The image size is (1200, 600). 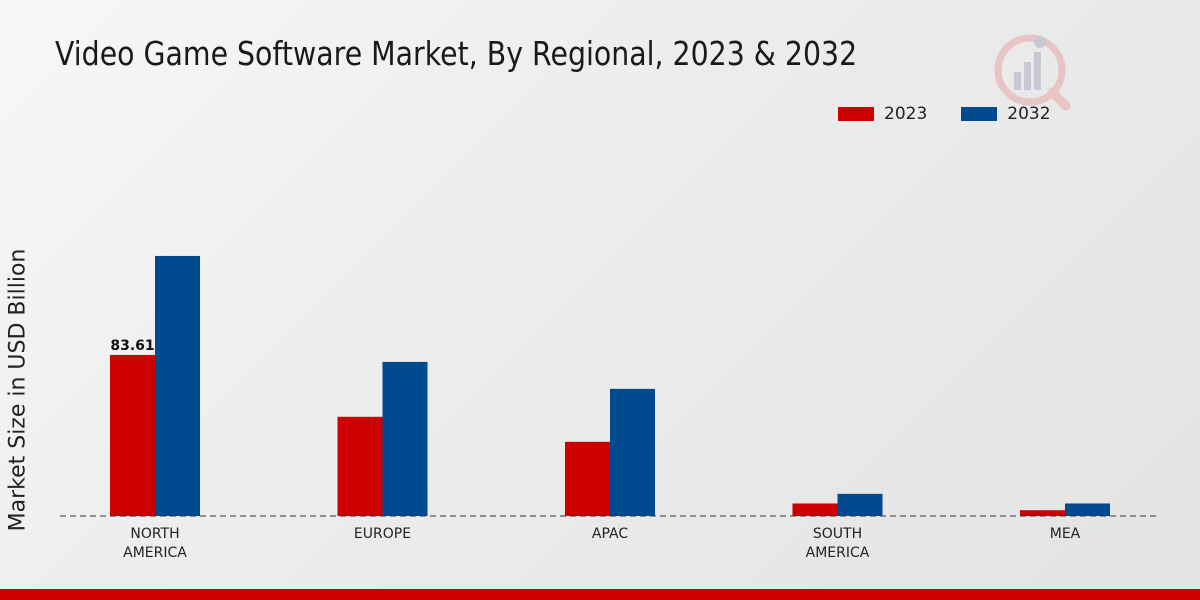 I want to click on legend-swatch-2023, so click(x=856, y=114).